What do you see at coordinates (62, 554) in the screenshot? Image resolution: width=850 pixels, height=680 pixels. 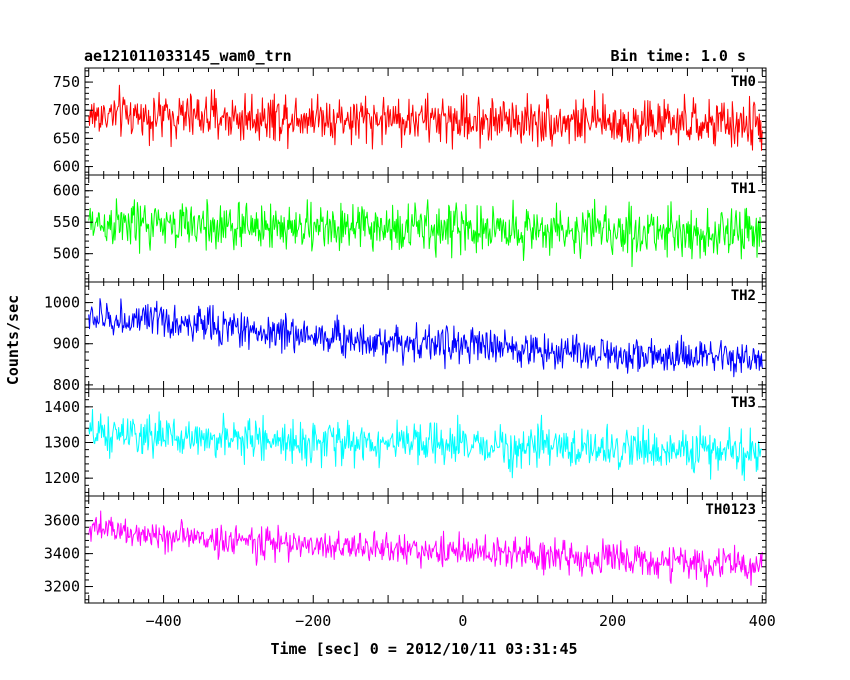 I see `y-tick-label: 3400` at bounding box center [62, 554].